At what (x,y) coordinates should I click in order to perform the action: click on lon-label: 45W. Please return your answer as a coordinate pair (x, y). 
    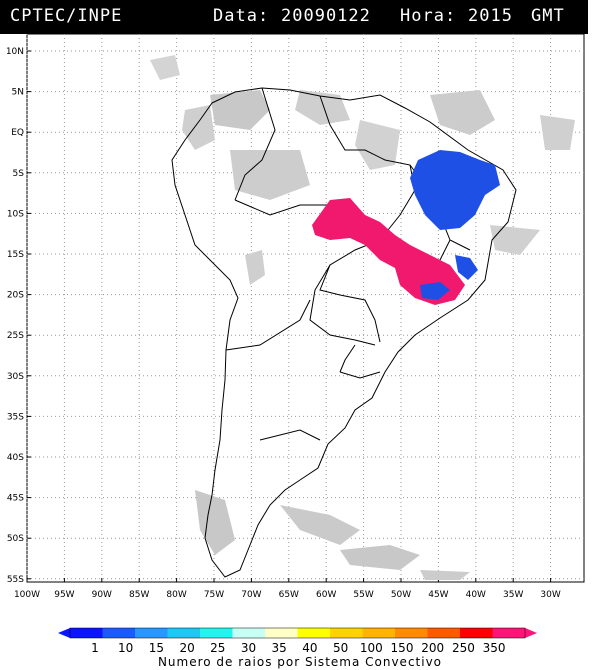
    Looking at the image, I should click on (438, 595).